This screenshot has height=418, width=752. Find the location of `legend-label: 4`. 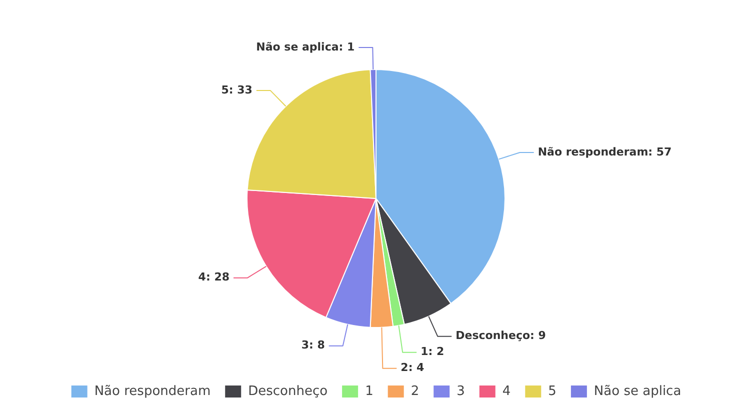

legend-label: 4 is located at coordinates (506, 391).